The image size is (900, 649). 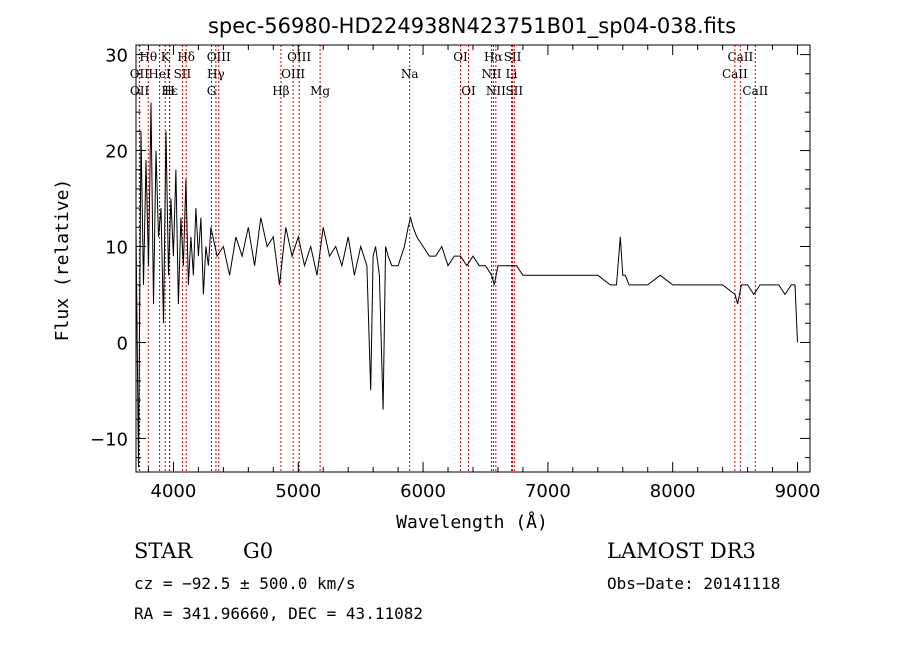 What do you see at coordinates (493, 57) in the screenshot?
I see `annotation-label: Hα` at bounding box center [493, 57].